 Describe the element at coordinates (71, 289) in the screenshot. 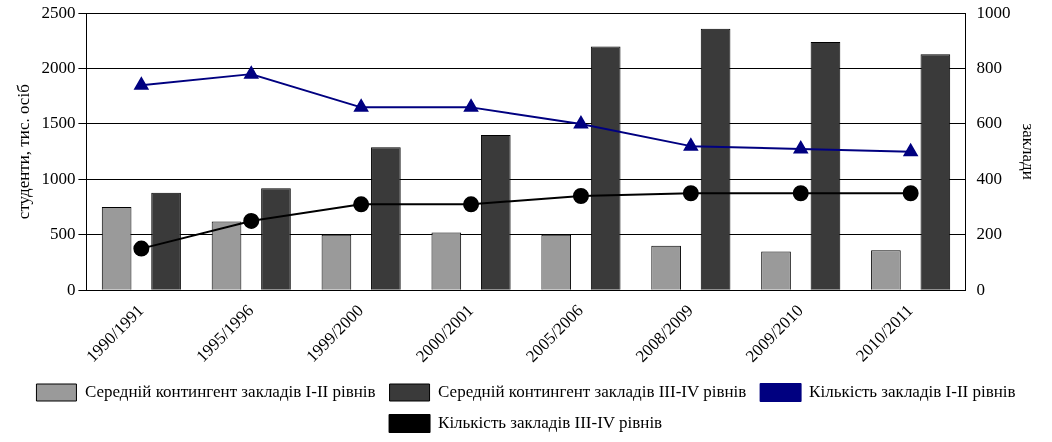

I see `y-tick-label: 0` at that location.